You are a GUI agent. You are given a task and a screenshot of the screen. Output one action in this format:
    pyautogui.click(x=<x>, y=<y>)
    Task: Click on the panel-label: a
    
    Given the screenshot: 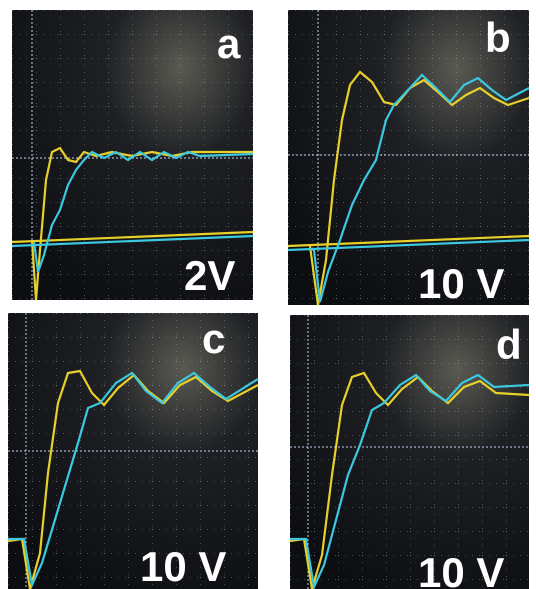 What is the action you would take?
    pyautogui.click(x=229, y=43)
    